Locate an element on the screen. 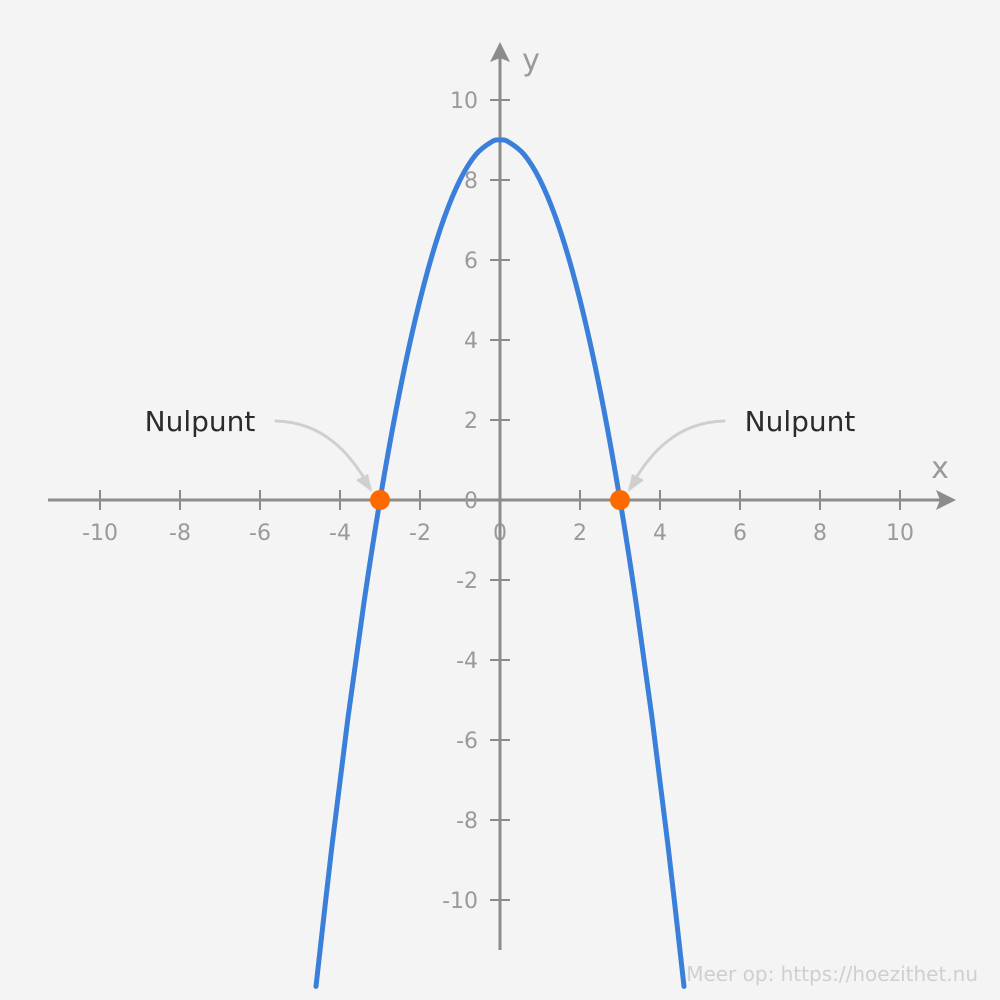 Image resolution: width=1000 pixels, height=1000 pixels. y-axis-label: y is located at coordinates (531, 60).